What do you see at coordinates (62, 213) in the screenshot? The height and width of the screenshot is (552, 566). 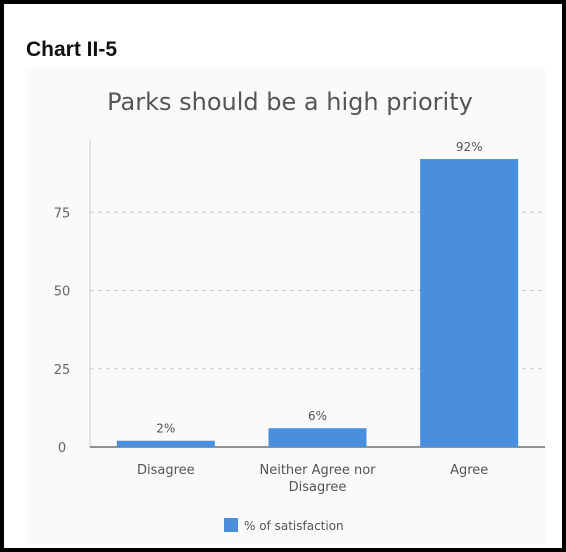 I see `y-tick-label-75: 75` at bounding box center [62, 213].